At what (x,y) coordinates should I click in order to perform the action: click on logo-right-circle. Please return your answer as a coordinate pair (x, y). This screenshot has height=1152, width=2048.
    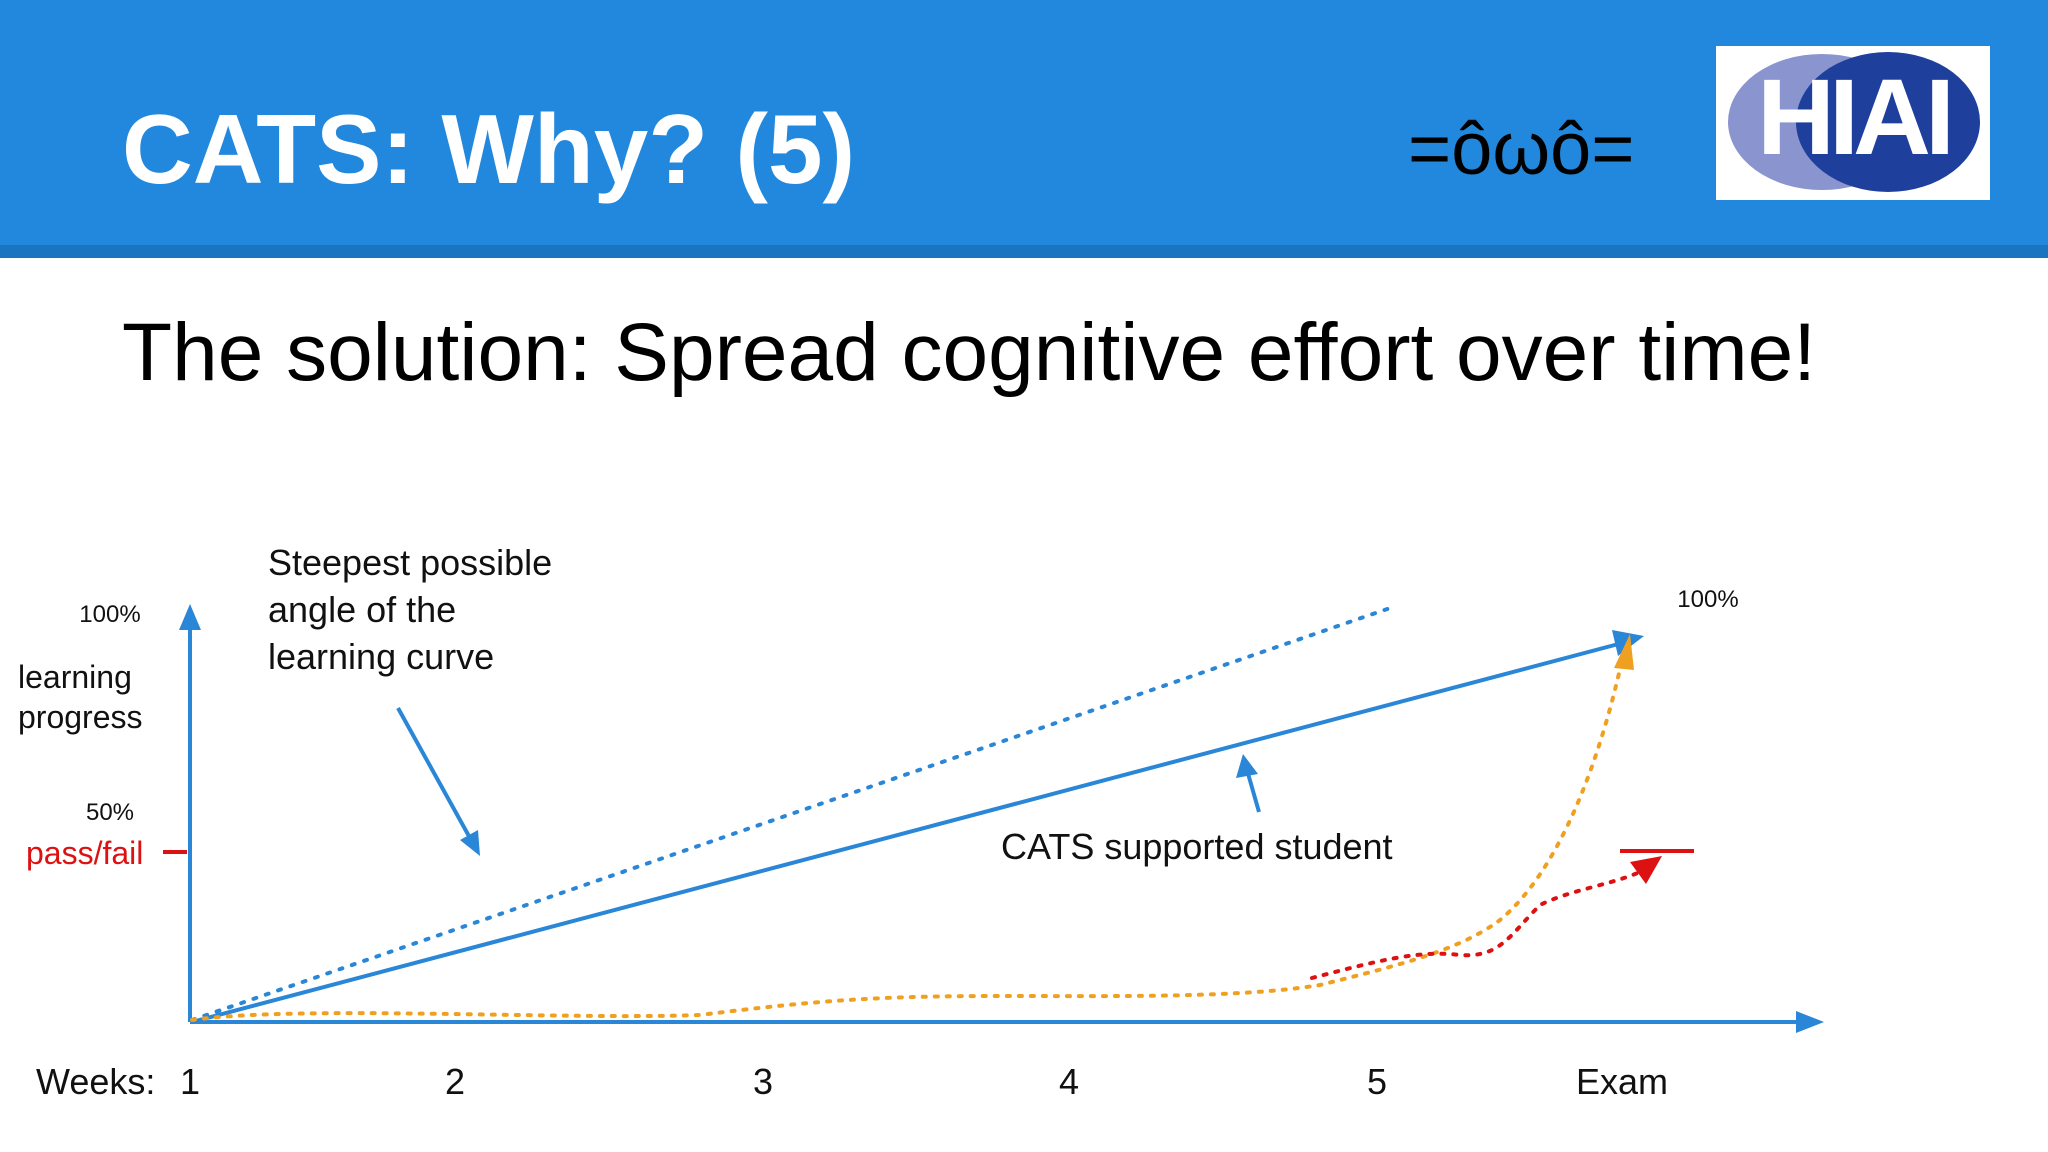
    Looking at the image, I should click on (1888, 122).